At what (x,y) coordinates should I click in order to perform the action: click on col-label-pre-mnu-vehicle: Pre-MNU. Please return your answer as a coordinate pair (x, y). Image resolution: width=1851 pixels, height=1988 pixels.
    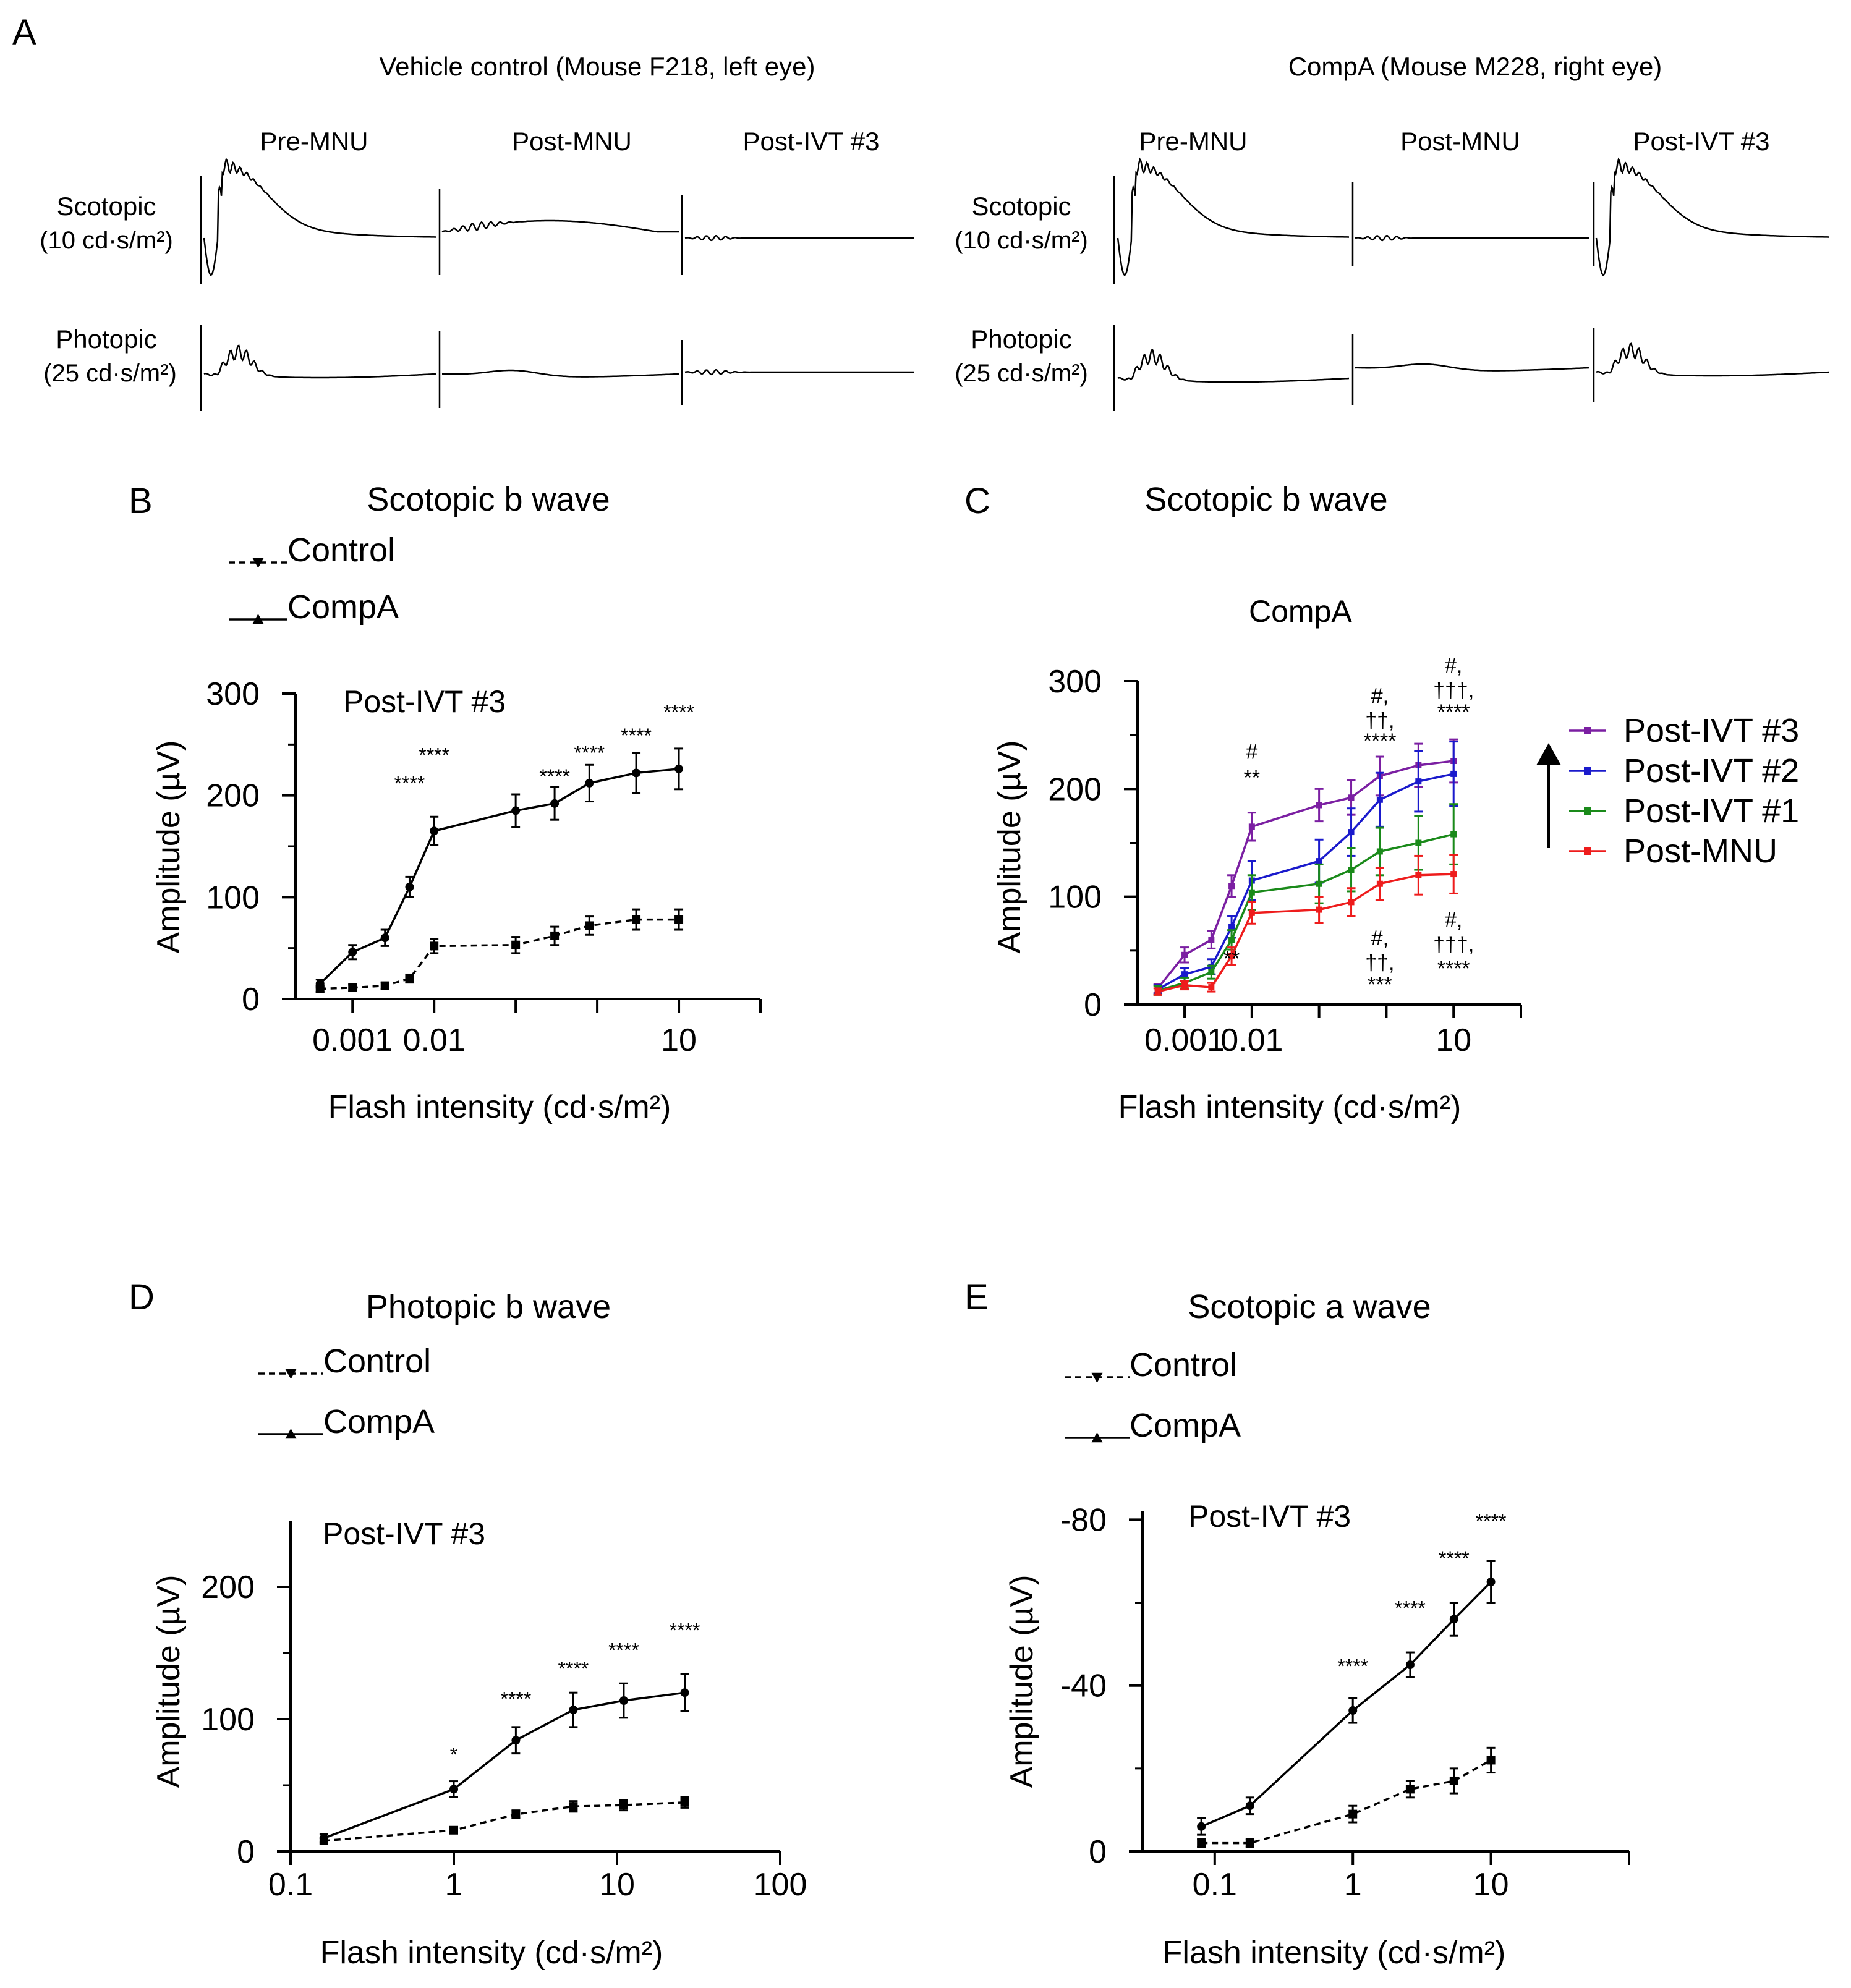
    Looking at the image, I should click on (314, 141).